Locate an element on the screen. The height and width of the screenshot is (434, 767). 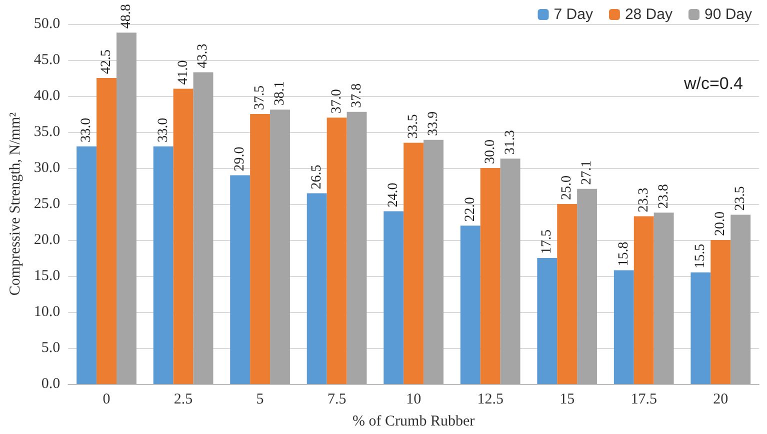
data-label: 25.0 is located at coordinates (567, 188).